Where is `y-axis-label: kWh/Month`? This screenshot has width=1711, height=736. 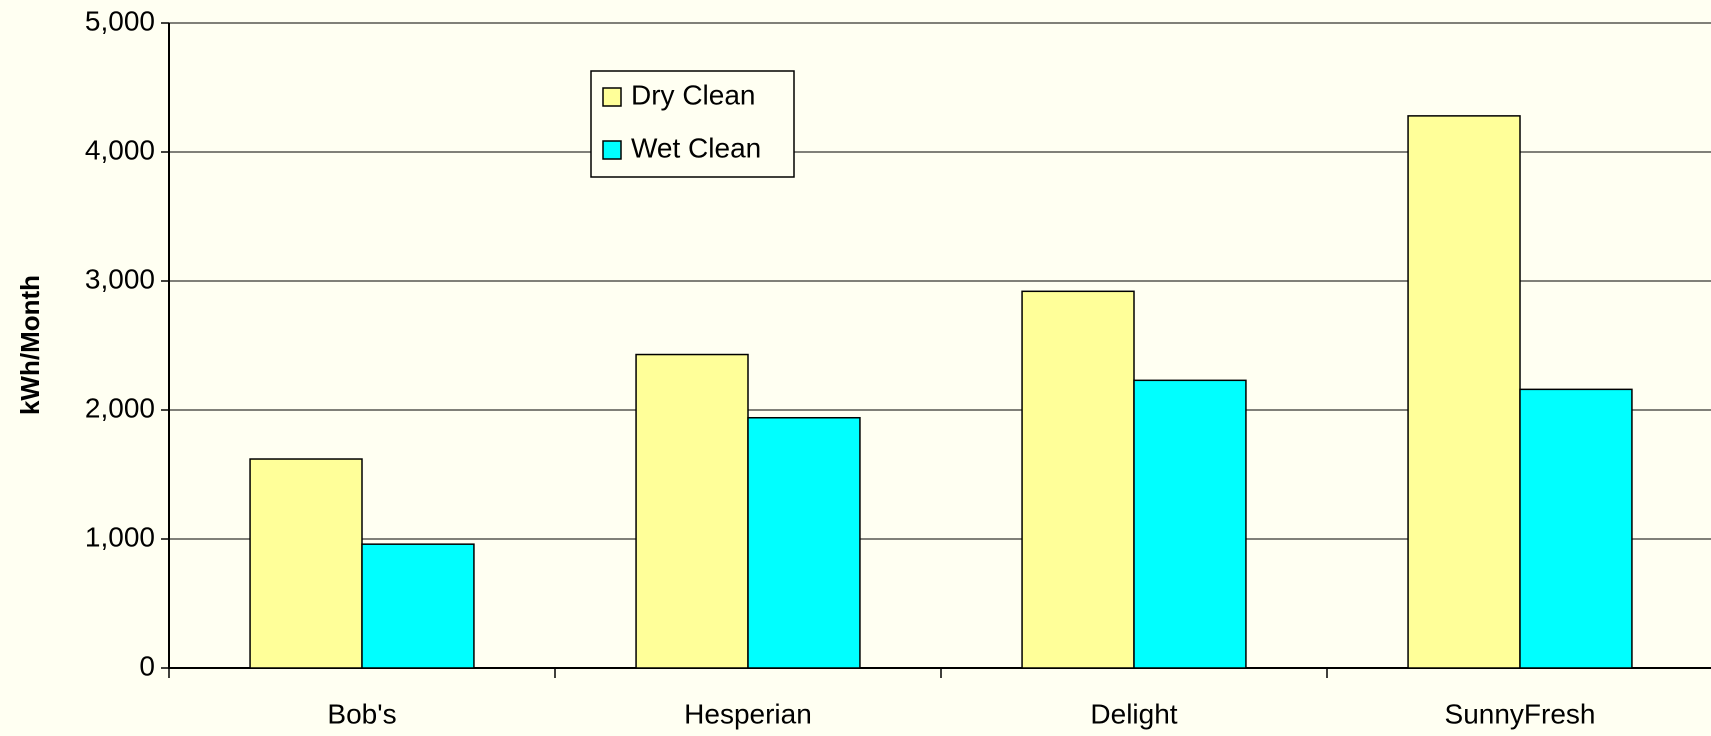
y-axis-label: kWh/Month is located at coordinates (30, 345).